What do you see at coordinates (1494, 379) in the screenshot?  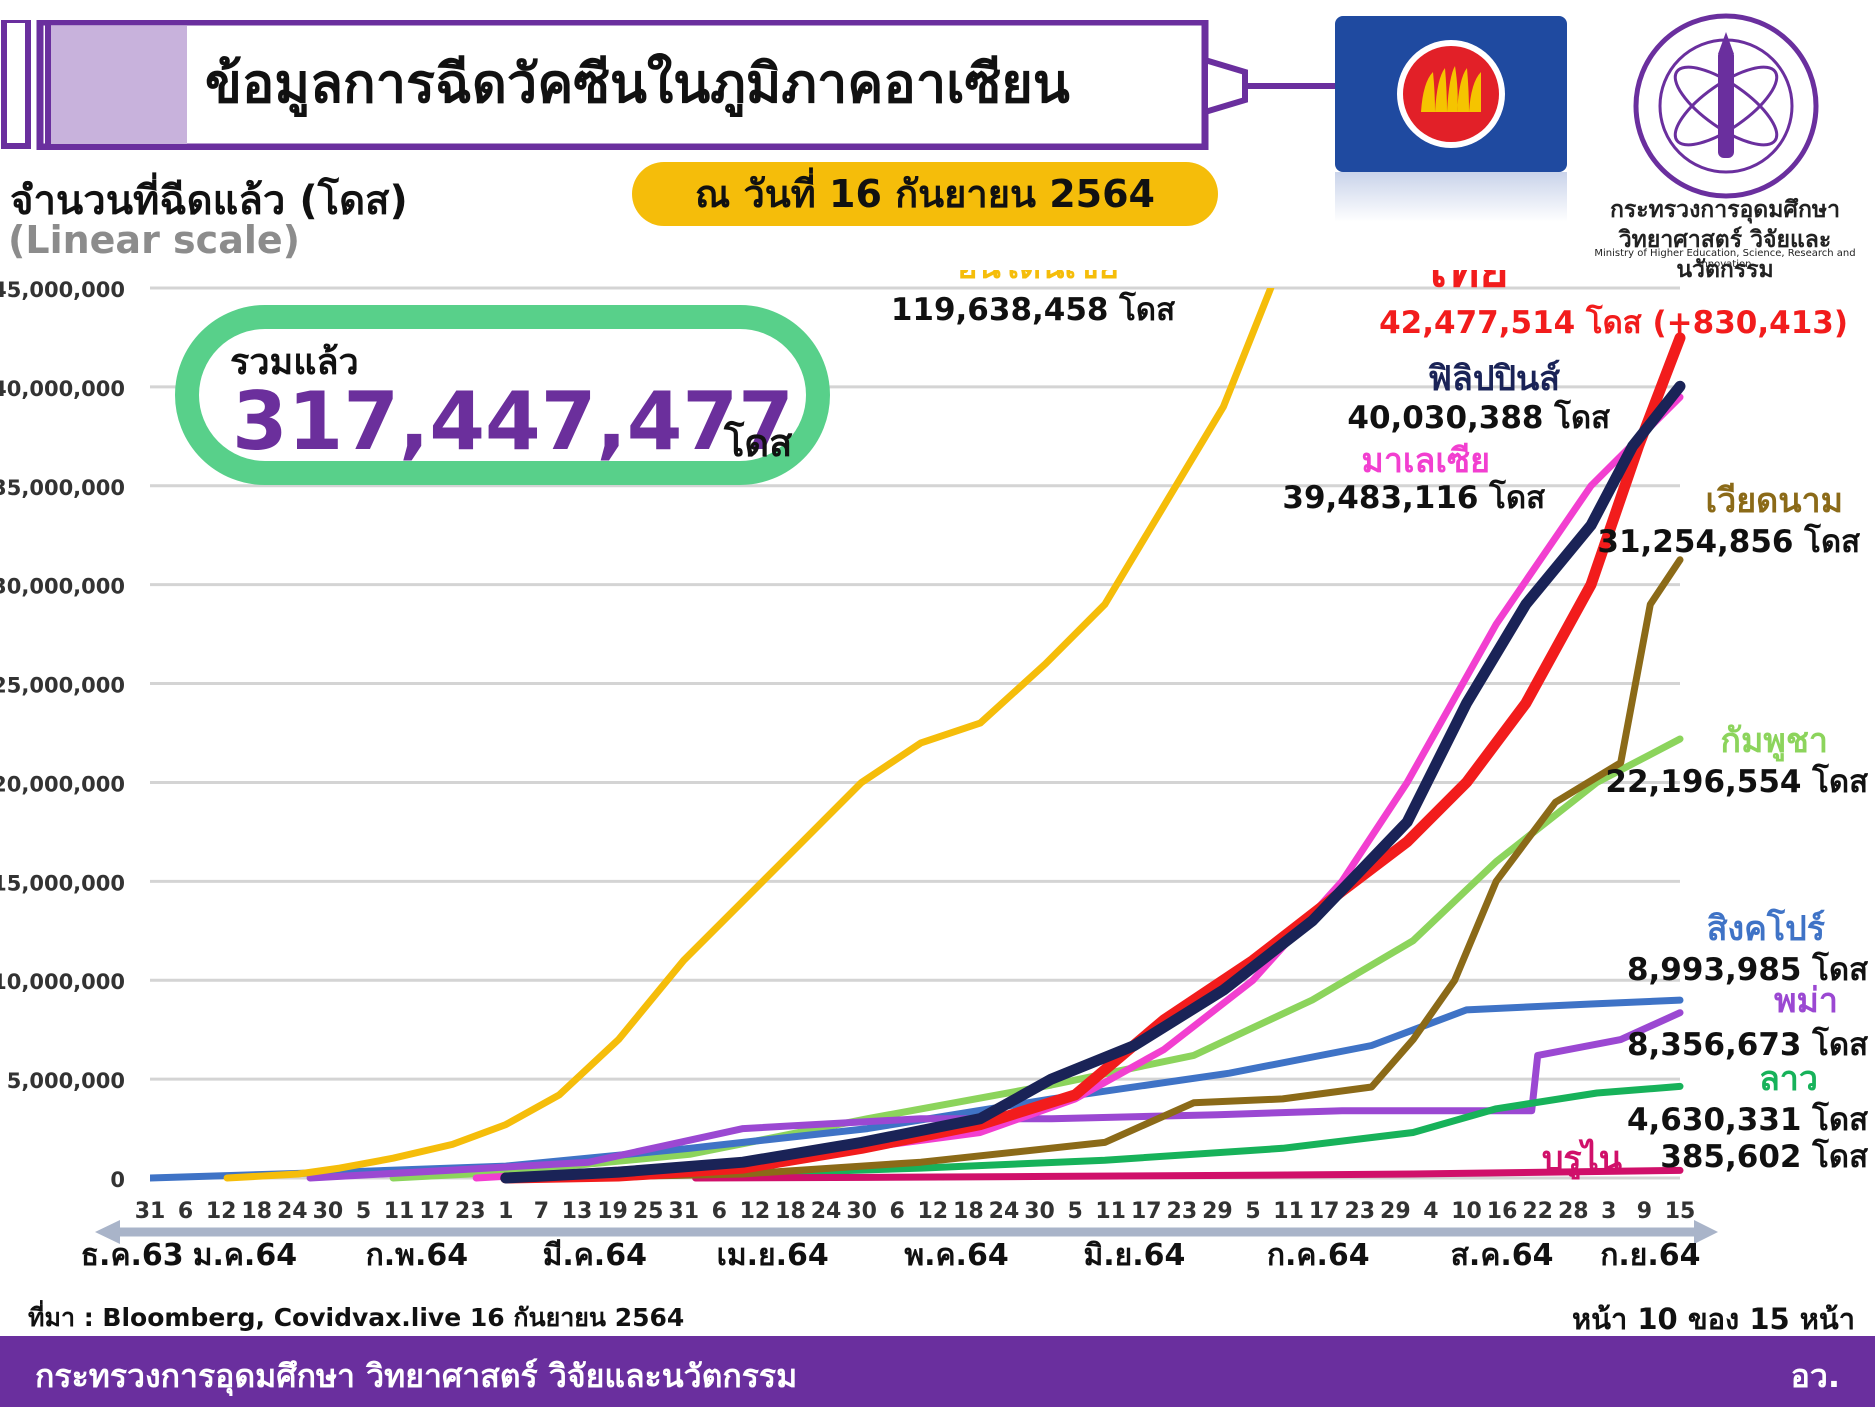 I see `series-name-label: ฟิลิปปินส์` at bounding box center [1494, 379].